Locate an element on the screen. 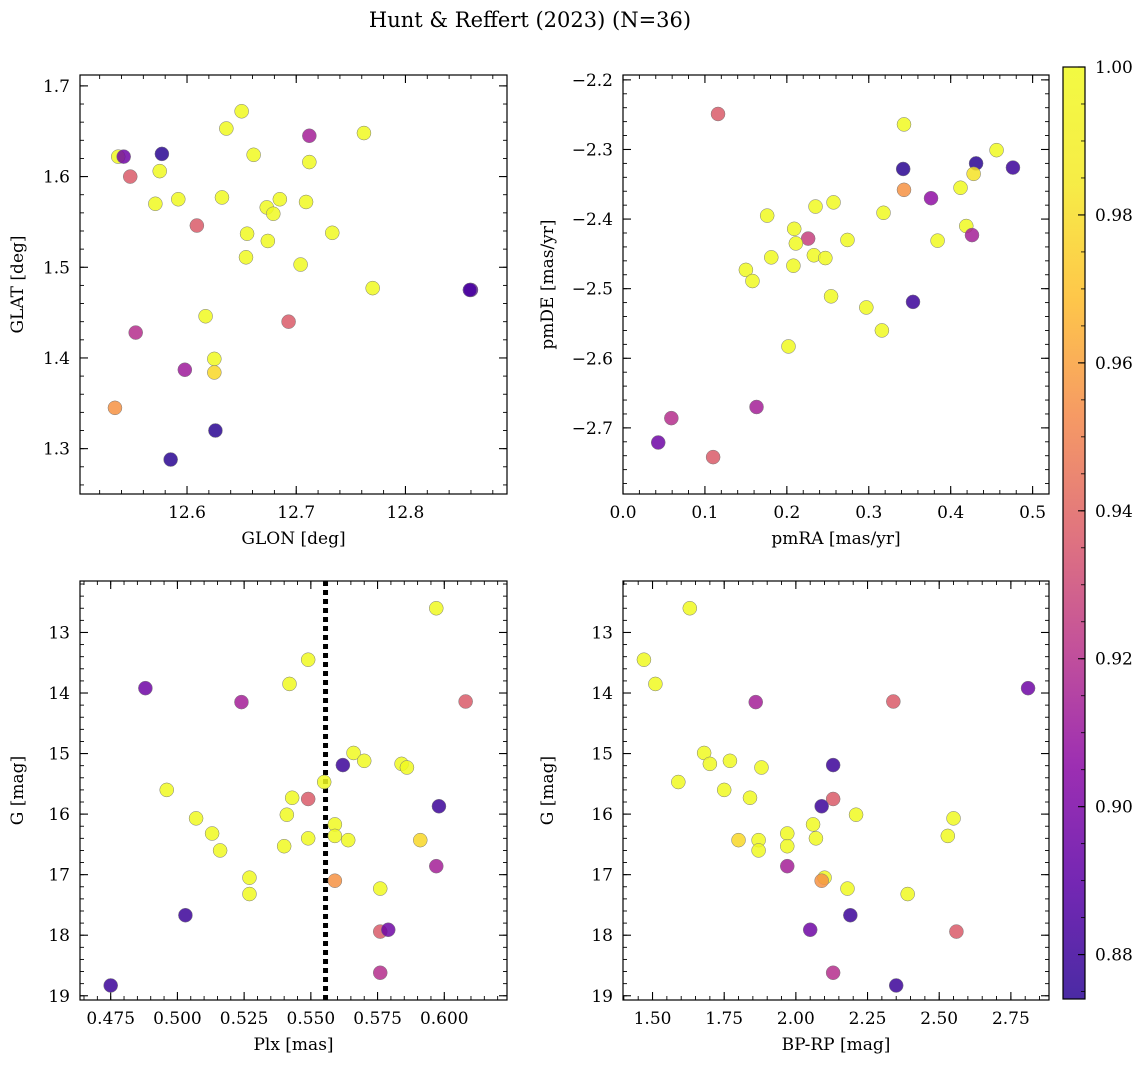 This screenshot has width=1148, height=1067. y-tick-label: −2.4 is located at coordinates (592, 220).